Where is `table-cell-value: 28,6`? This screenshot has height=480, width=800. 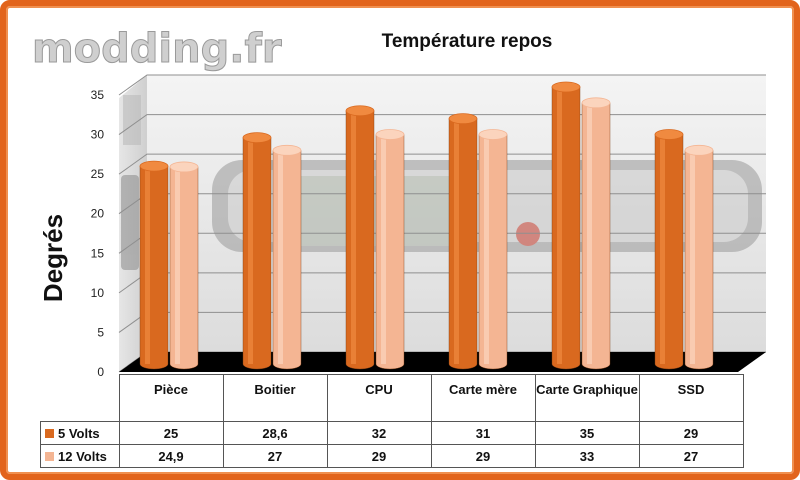
table-cell-value: 28,6 is located at coordinates (275, 433).